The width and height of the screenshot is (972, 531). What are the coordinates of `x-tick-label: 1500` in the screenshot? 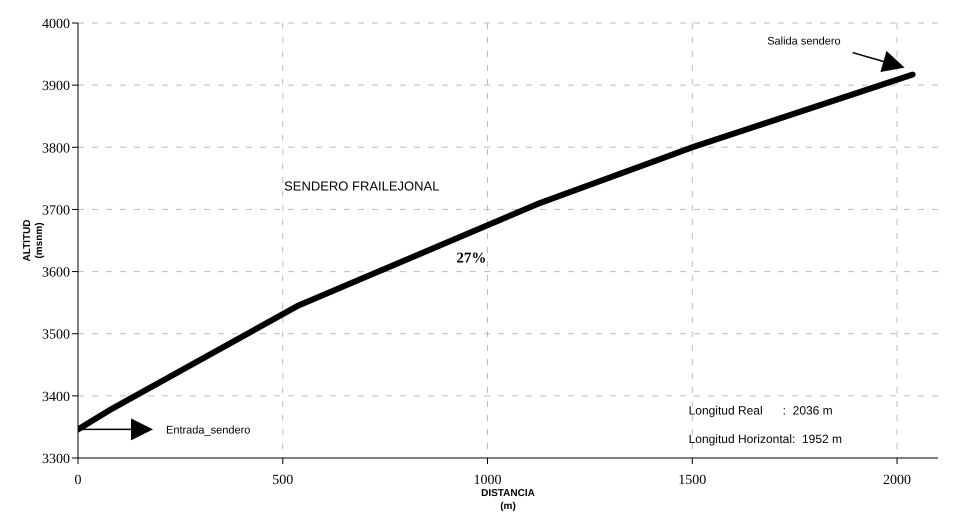 It's located at (692, 480).